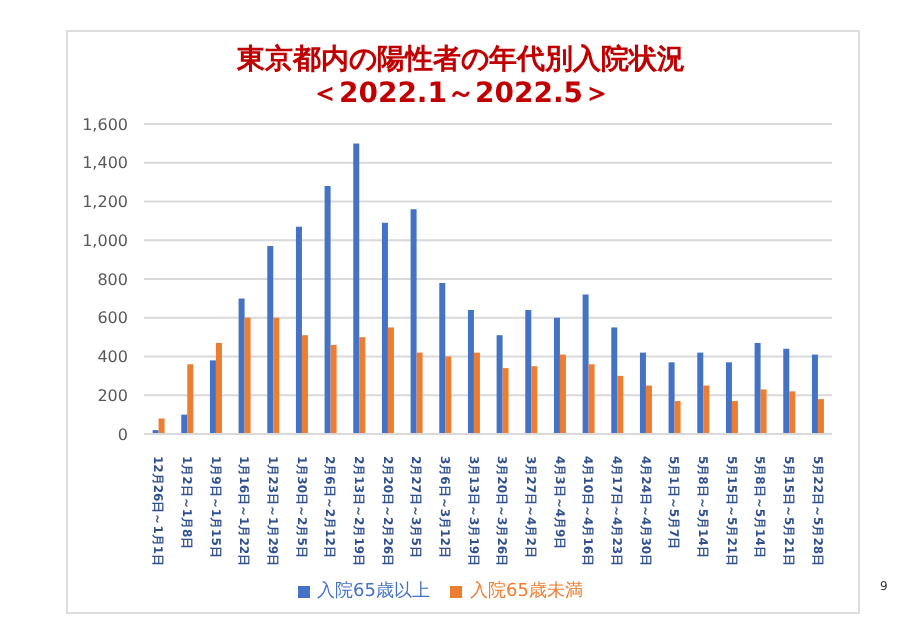 This screenshot has height=640, width=906. Describe the element at coordinates (526, 592) in the screenshot. I see `legend-label: 入院65歳未満` at that location.